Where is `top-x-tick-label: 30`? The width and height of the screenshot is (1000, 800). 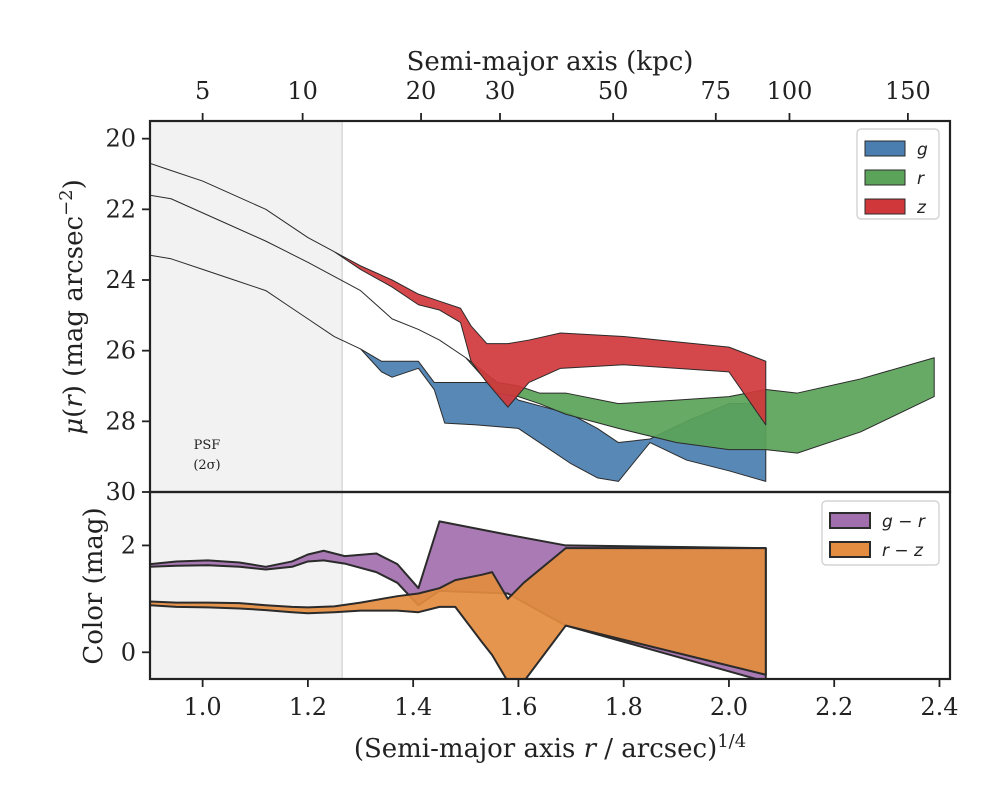 top-x-tick-label: 30 is located at coordinates (500, 91).